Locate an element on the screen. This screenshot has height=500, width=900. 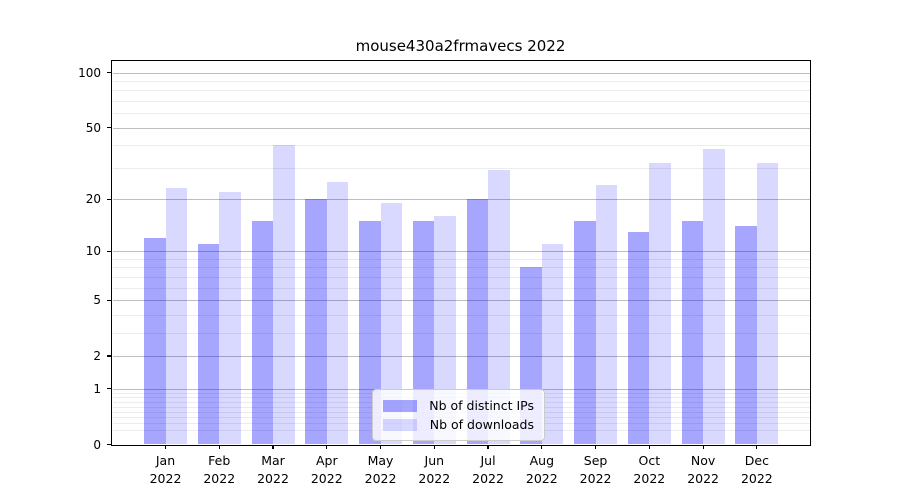
x-tick-label: Apr 2022 is located at coordinates (326, 469).